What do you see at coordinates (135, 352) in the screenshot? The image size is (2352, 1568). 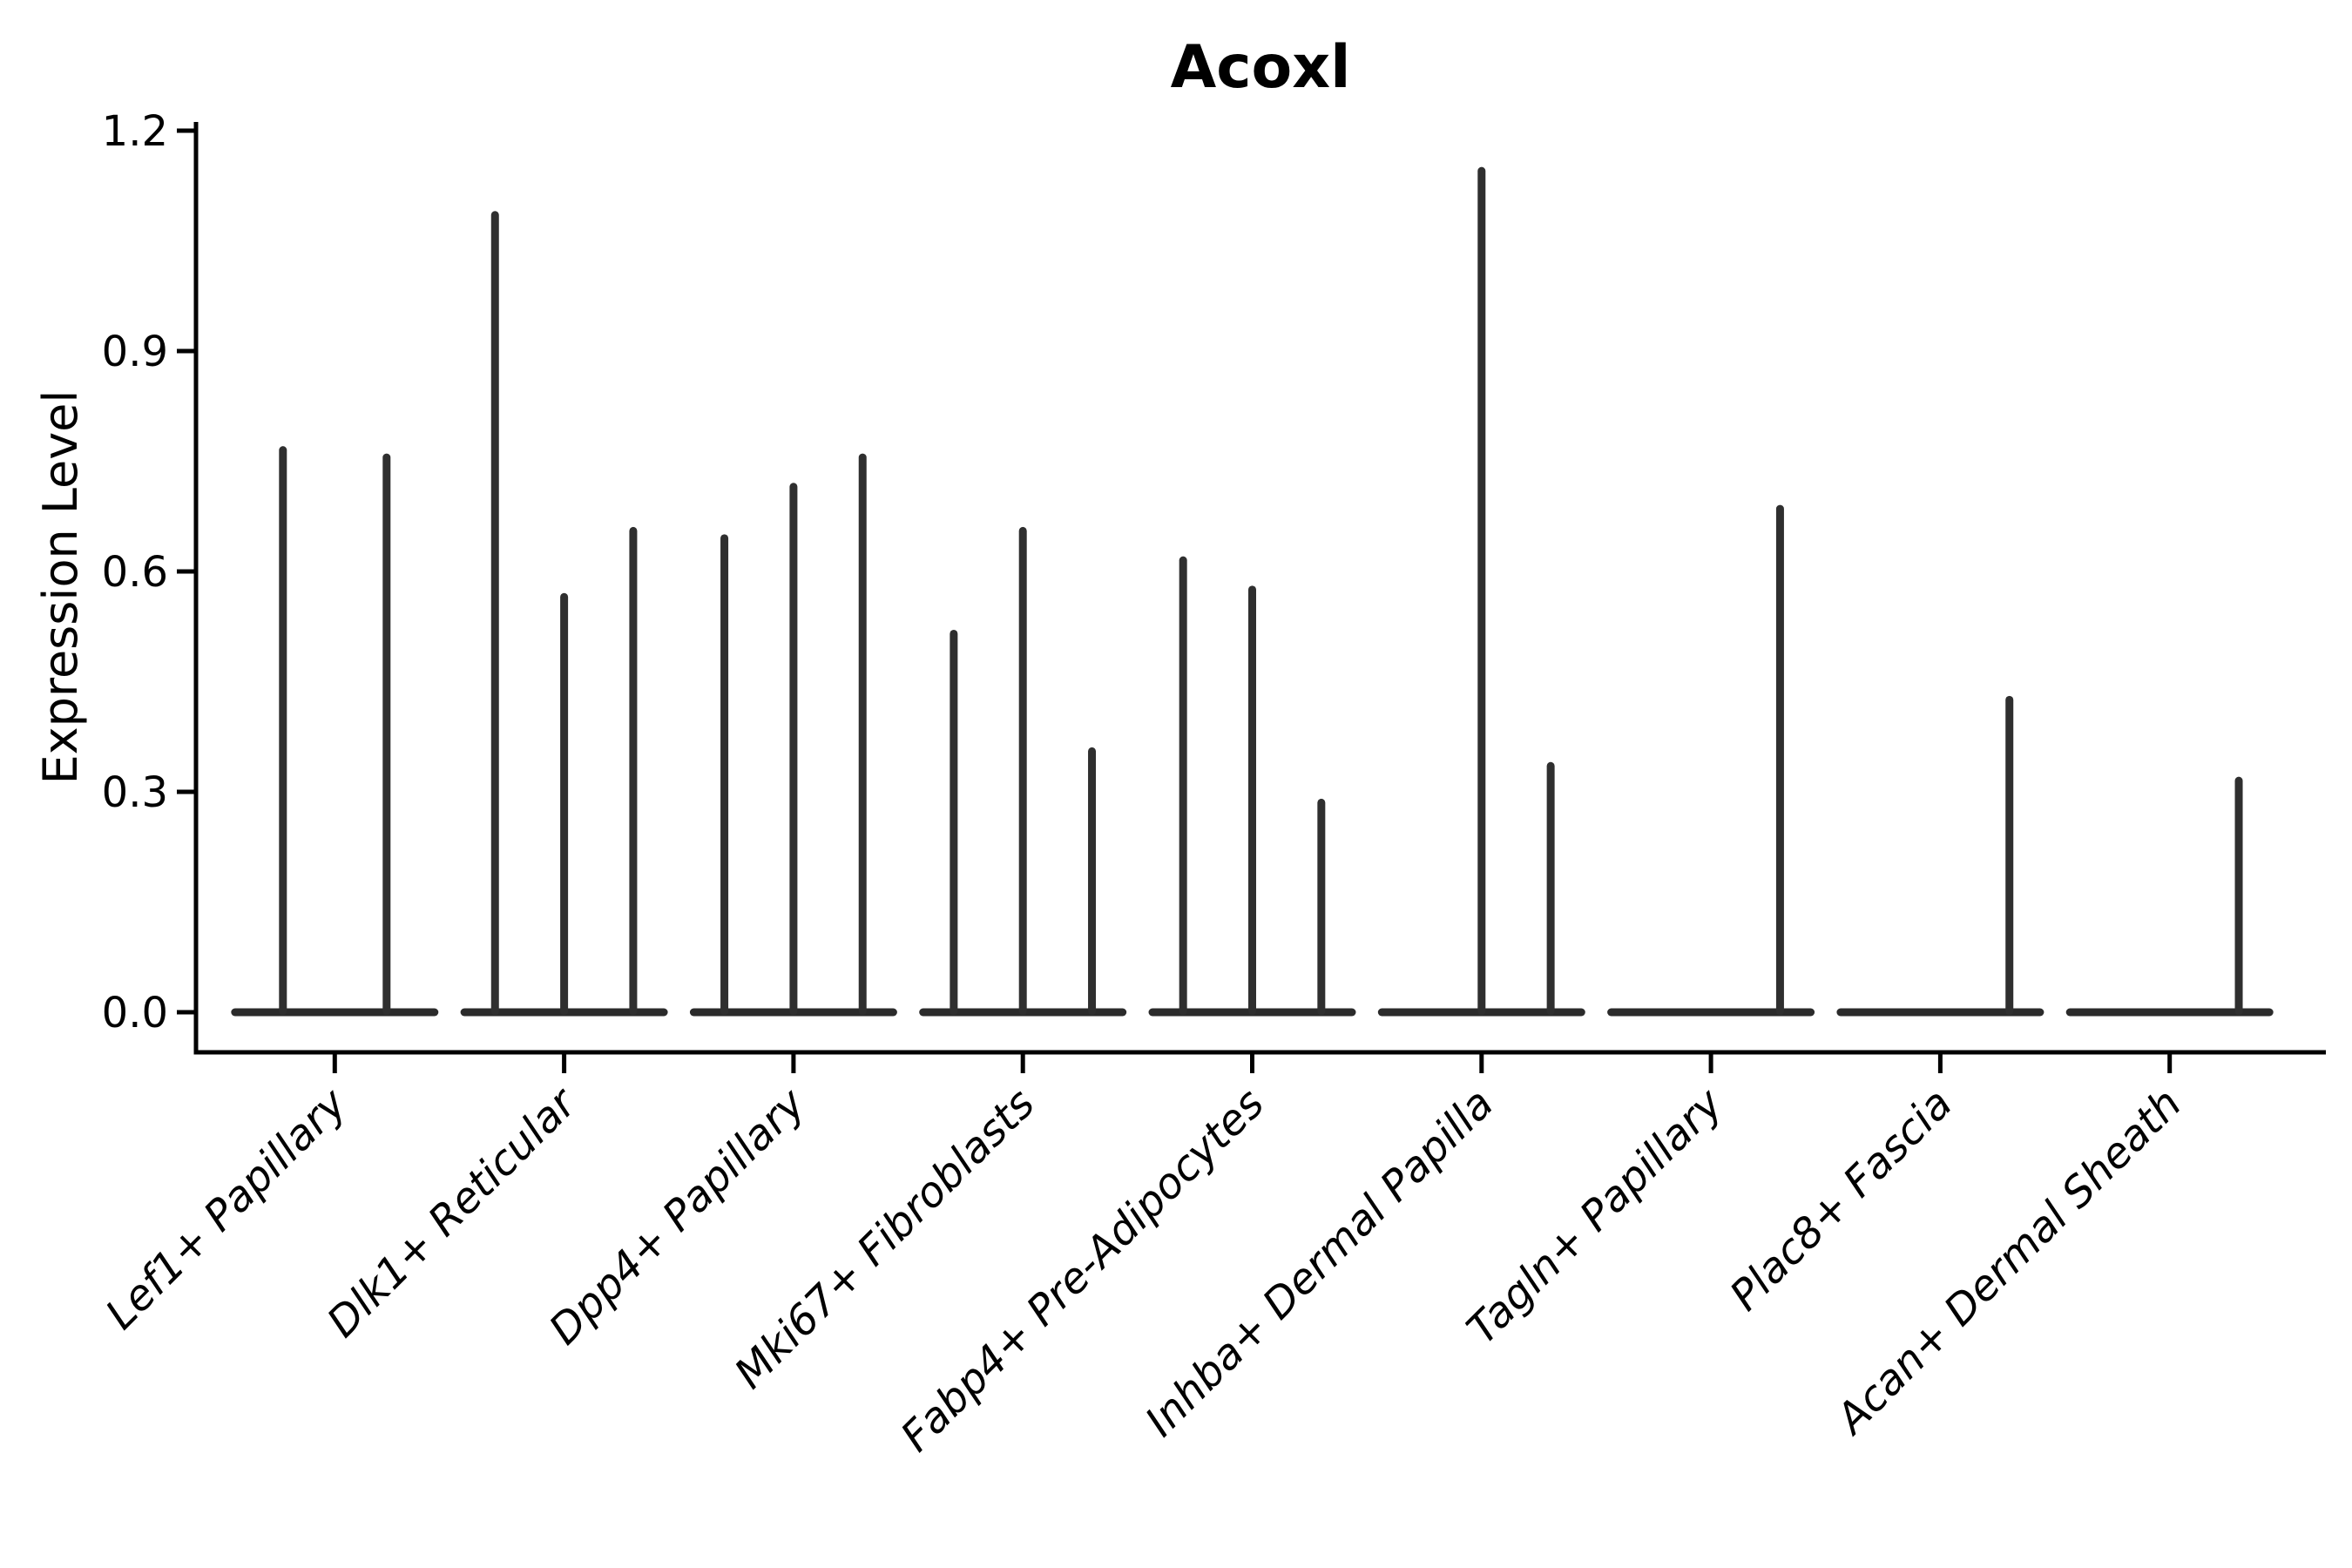 I see `y-tick-label: 0.9` at bounding box center [135, 352].